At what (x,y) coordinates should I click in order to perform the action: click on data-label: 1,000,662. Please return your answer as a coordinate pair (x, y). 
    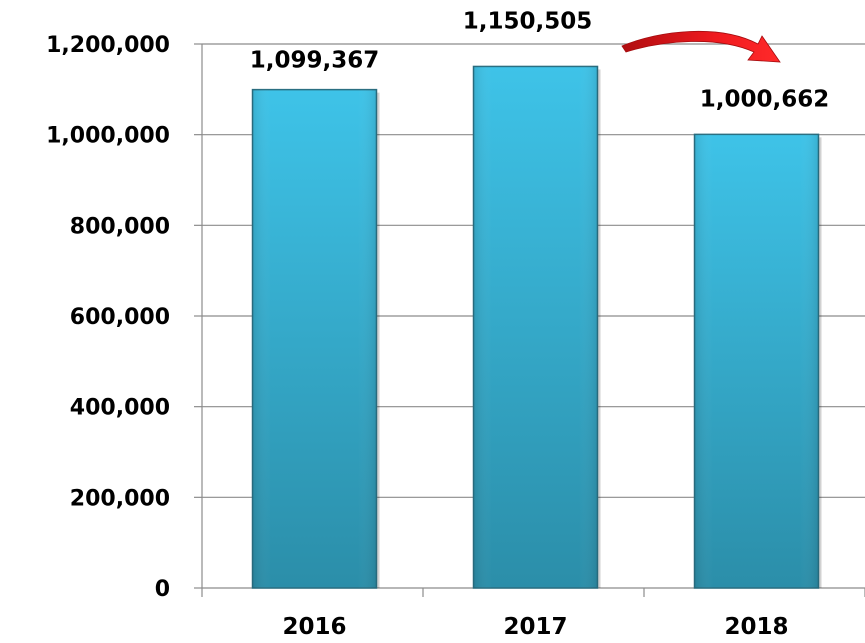
    Looking at the image, I should click on (765, 99).